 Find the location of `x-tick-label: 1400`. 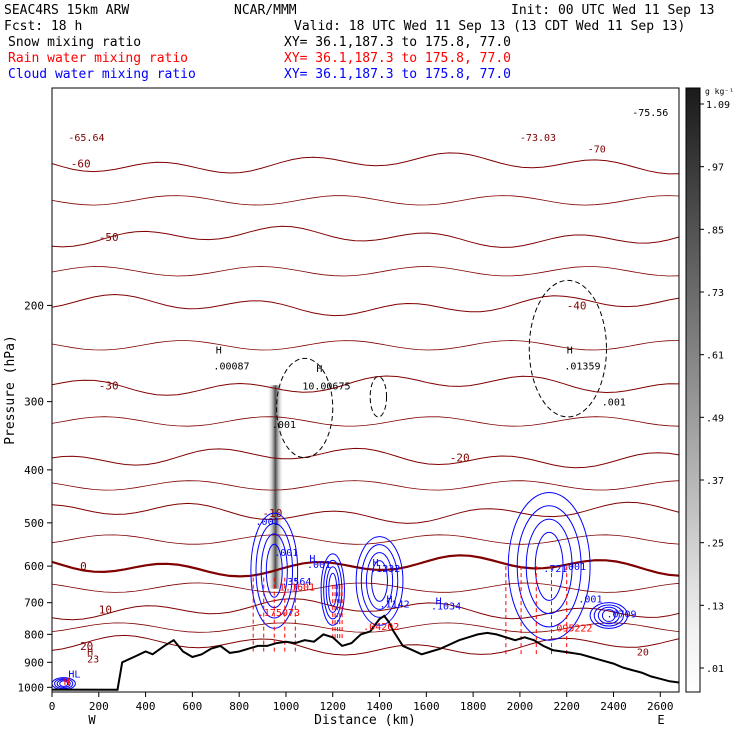

x-tick-label: 1400 is located at coordinates (379, 706).